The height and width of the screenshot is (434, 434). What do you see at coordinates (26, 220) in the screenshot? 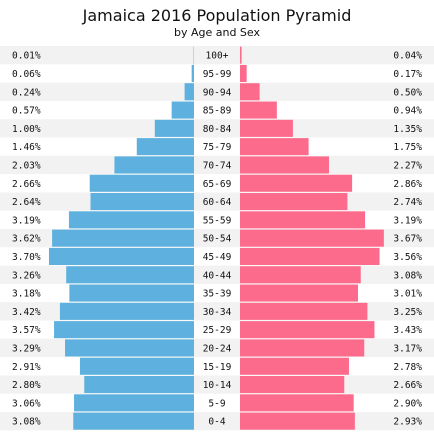
I see `left-value-label: 3.19%` at bounding box center [26, 220].